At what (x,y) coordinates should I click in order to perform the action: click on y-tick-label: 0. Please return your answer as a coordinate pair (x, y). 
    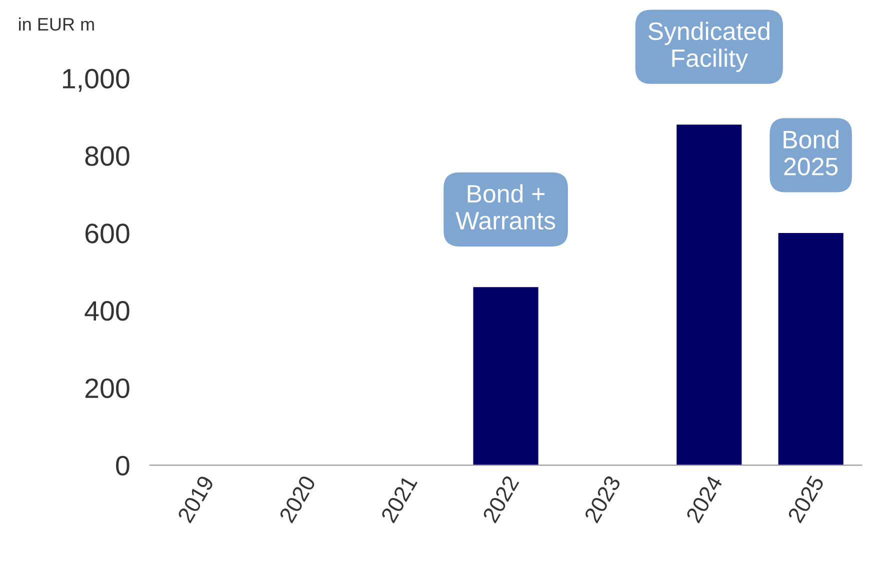
    Looking at the image, I should click on (123, 466).